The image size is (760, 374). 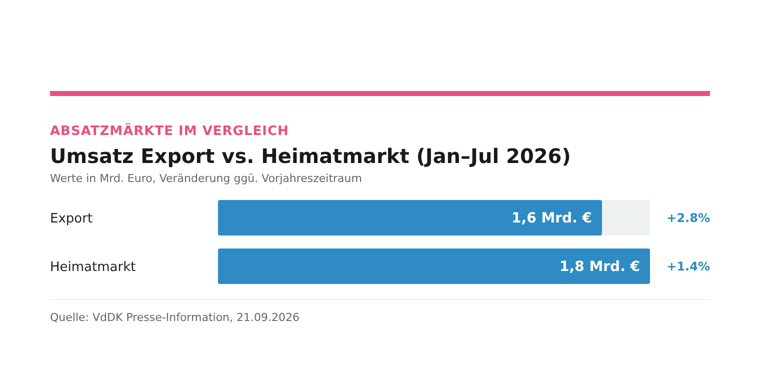 What do you see at coordinates (175, 317) in the screenshot?
I see `source-note: Quelle: VdDK Presse-Information, 21.09.2026` at bounding box center [175, 317].